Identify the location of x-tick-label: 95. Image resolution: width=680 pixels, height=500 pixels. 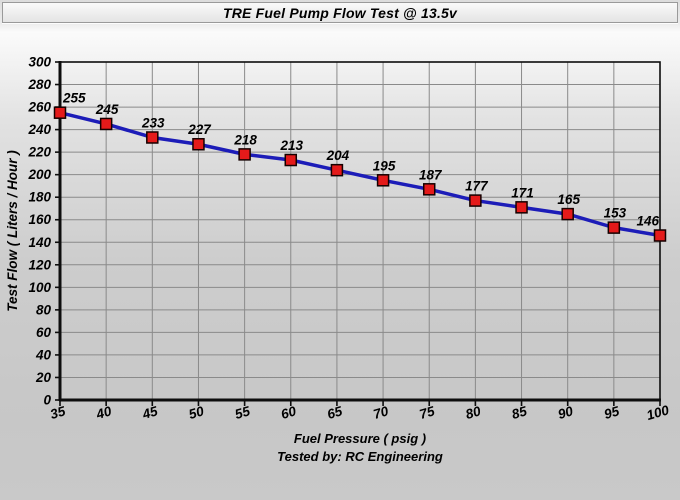
(611, 412).